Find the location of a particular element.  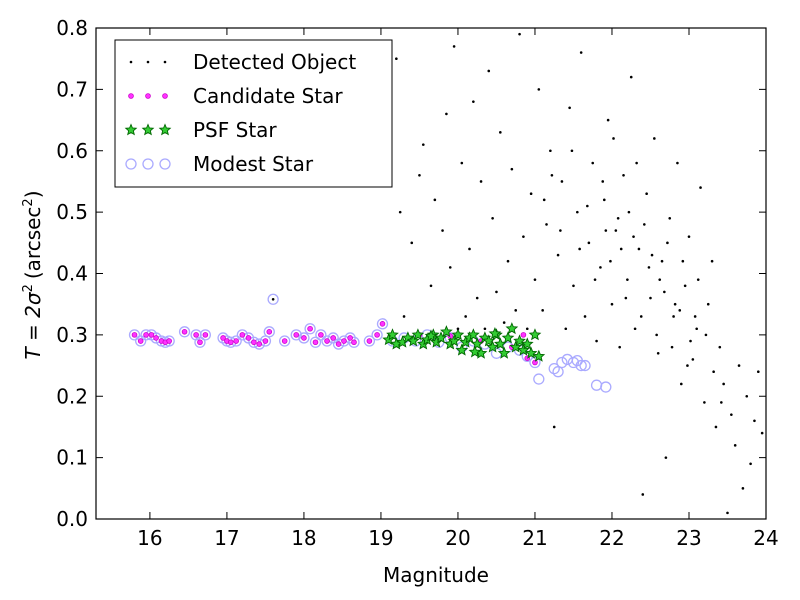

legend-marker-psf is located at coordinates (165, 129).